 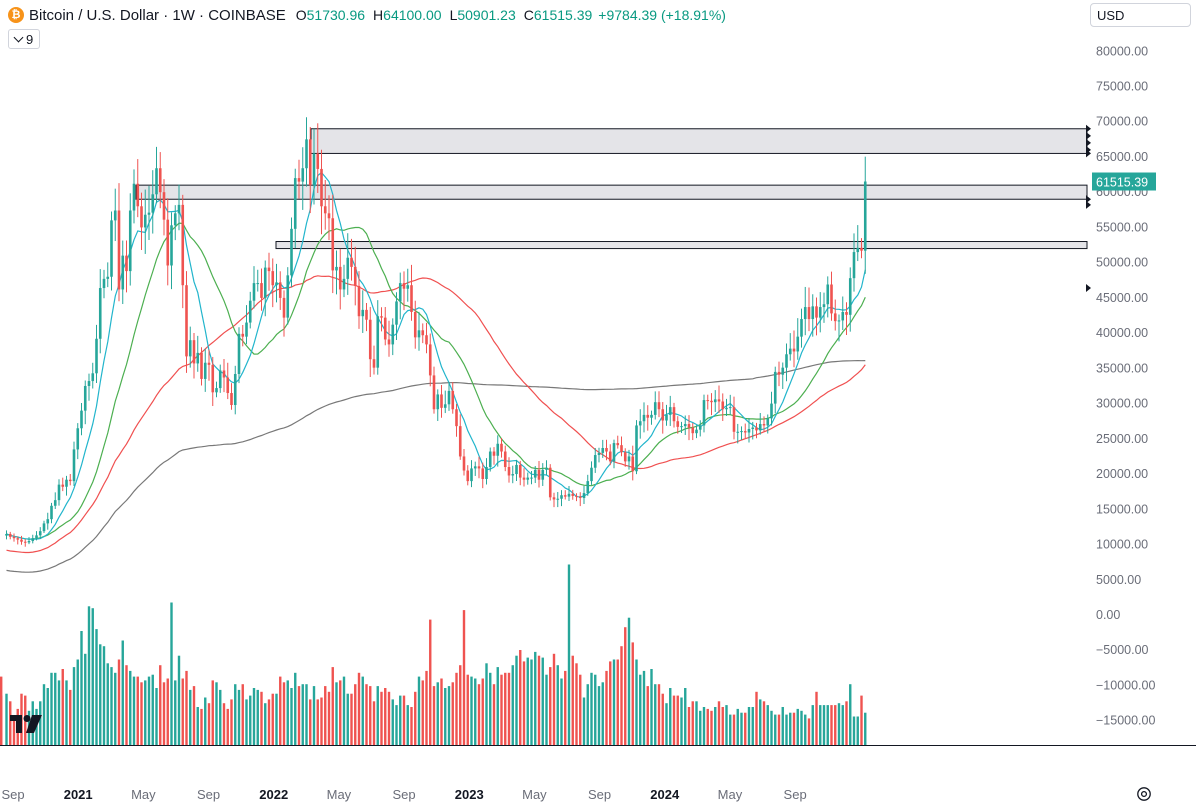 What do you see at coordinates (301, 15) in the screenshot?
I see `open-key: O` at bounding box center [301, 15].